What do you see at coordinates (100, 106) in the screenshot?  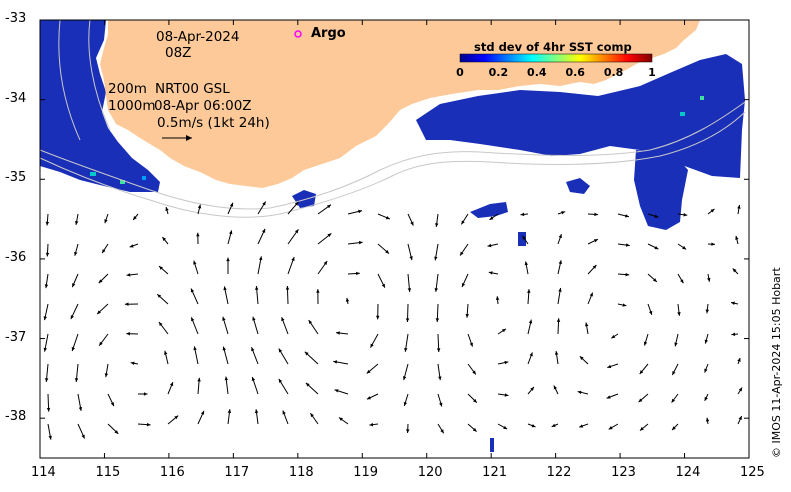 I see `sst-patch-west` at bounding box center [100, 106].